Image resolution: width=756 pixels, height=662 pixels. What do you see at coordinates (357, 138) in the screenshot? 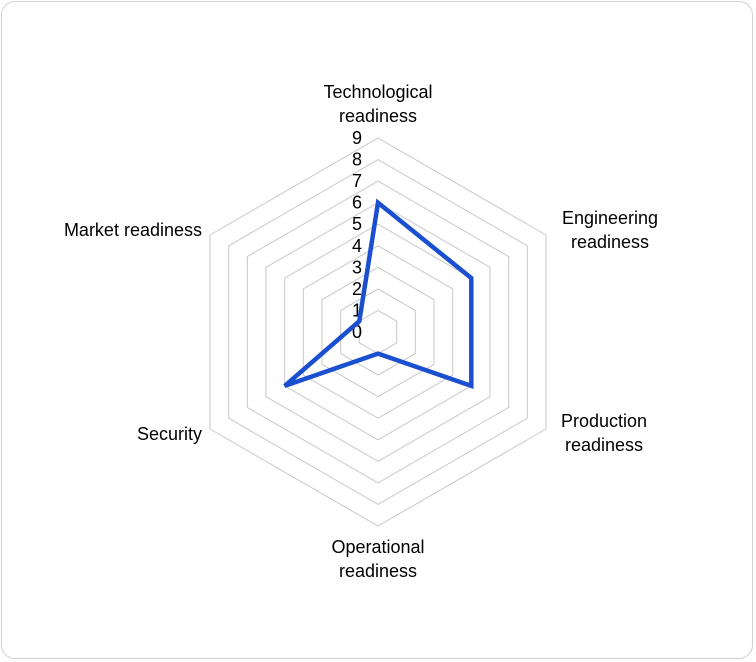
I see `tick-label: 9` at bounding box center [357, 138].